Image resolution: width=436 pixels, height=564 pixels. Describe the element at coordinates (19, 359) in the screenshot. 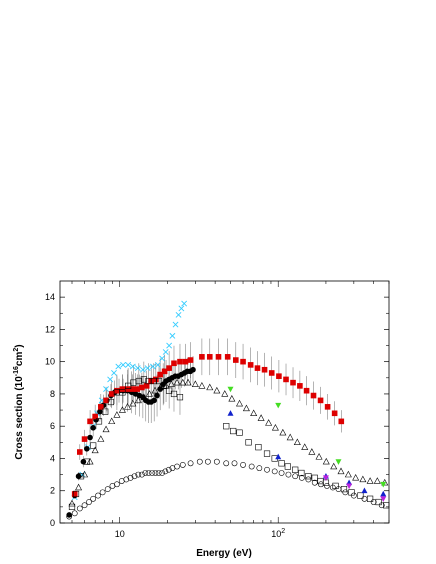

I see `y-axis-title-part2: cm` at that location.